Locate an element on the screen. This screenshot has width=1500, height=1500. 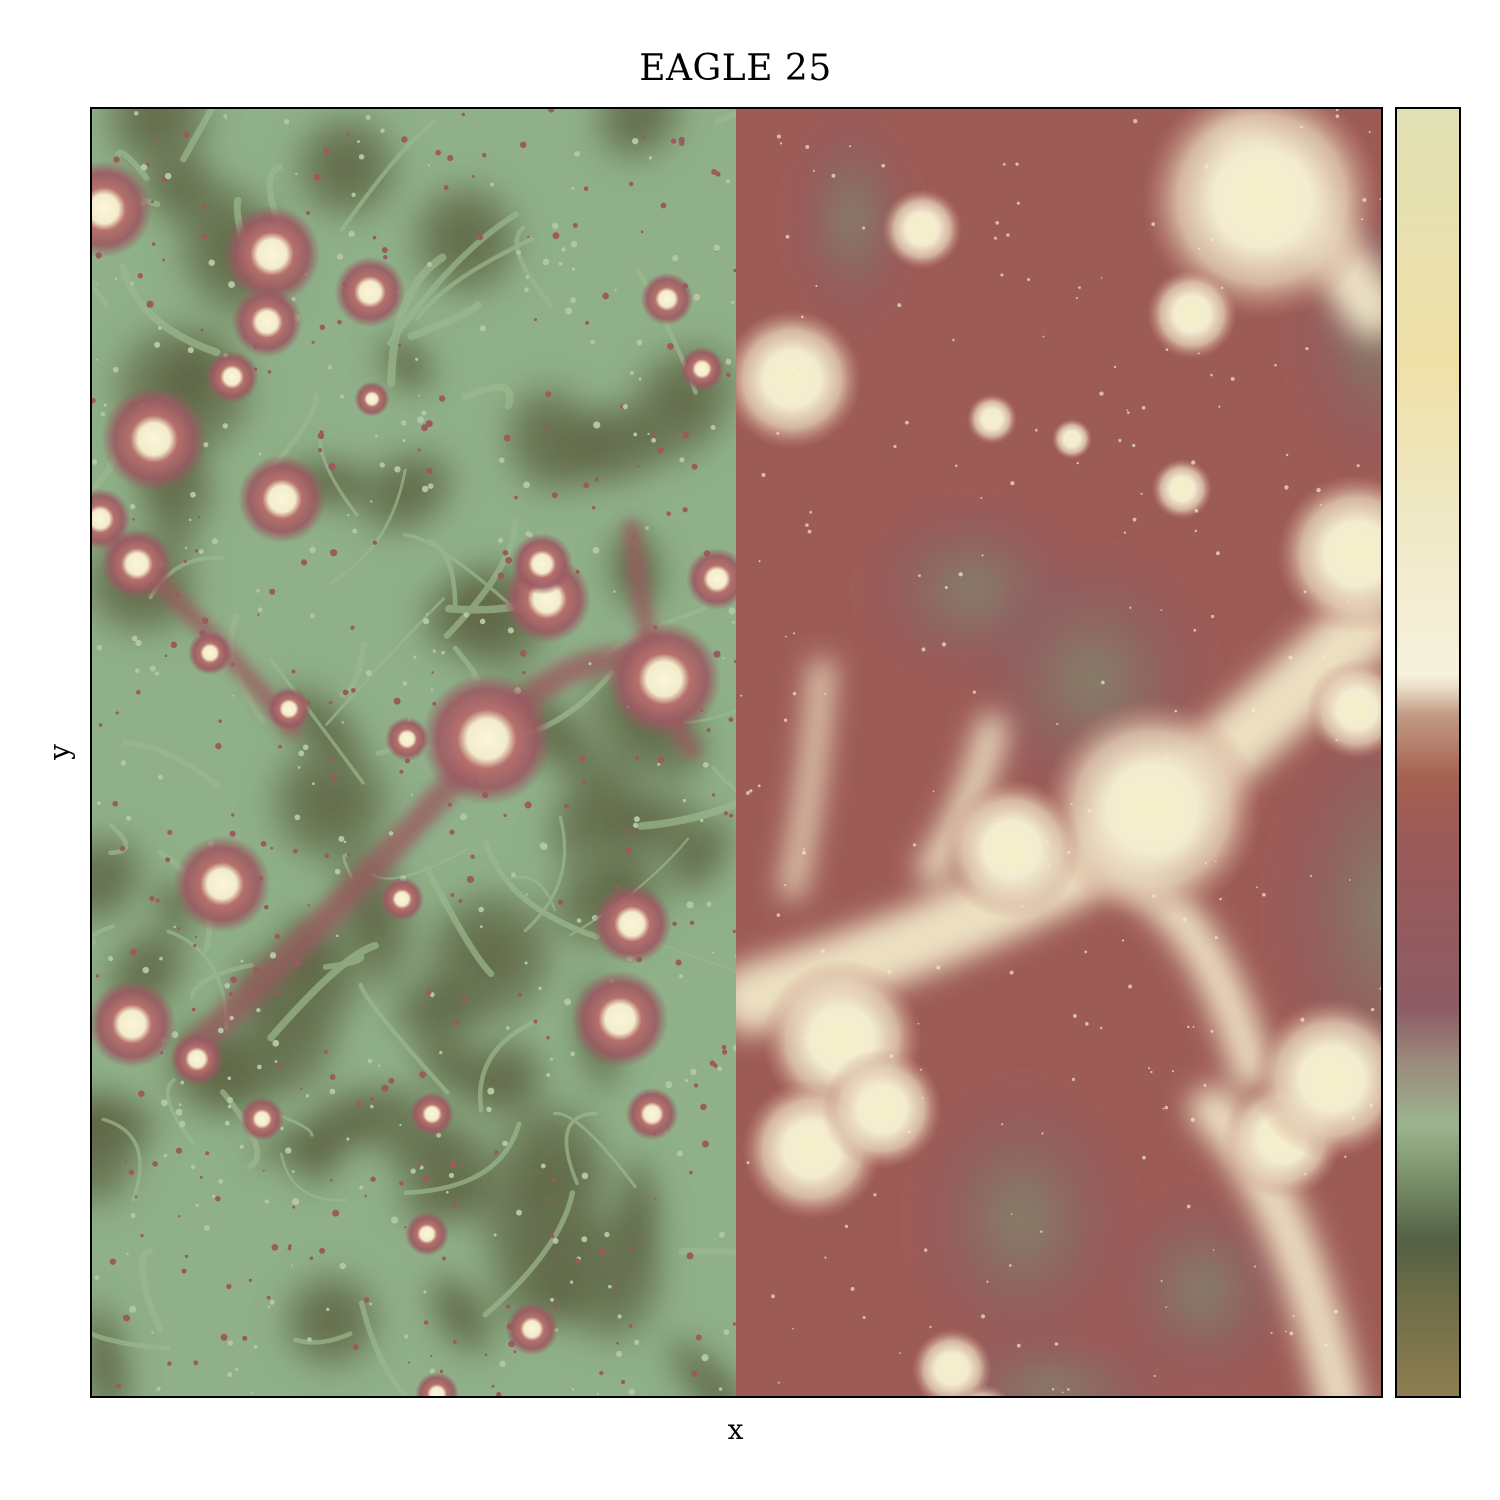
colorbar-gradient is located at coordinates (1428, 752).